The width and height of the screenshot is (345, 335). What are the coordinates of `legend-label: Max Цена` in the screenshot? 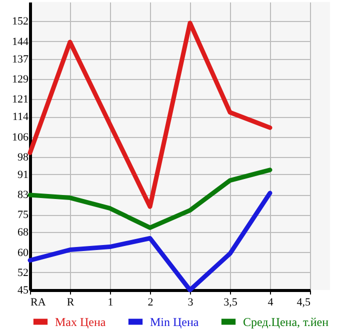 It's located at (80, 321).